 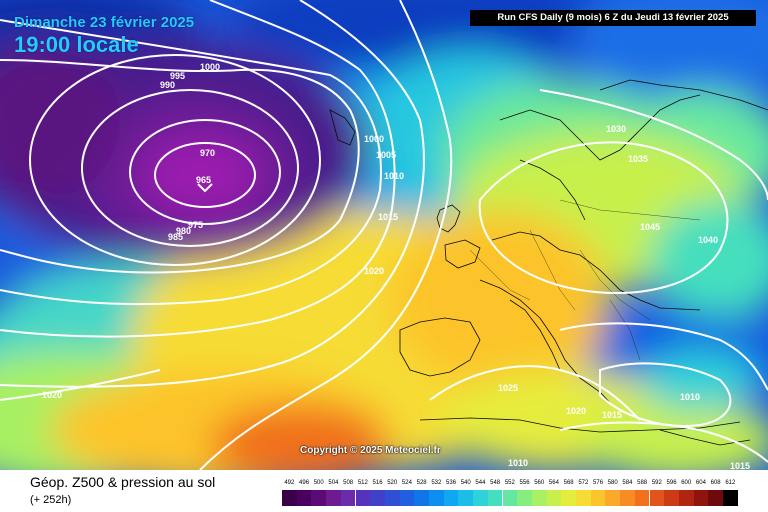 What do you see at coordinates (690, 397) in the screenshot?
I see `isobar-label-1010-aegean: 1010` at bounding box center [690, 397].